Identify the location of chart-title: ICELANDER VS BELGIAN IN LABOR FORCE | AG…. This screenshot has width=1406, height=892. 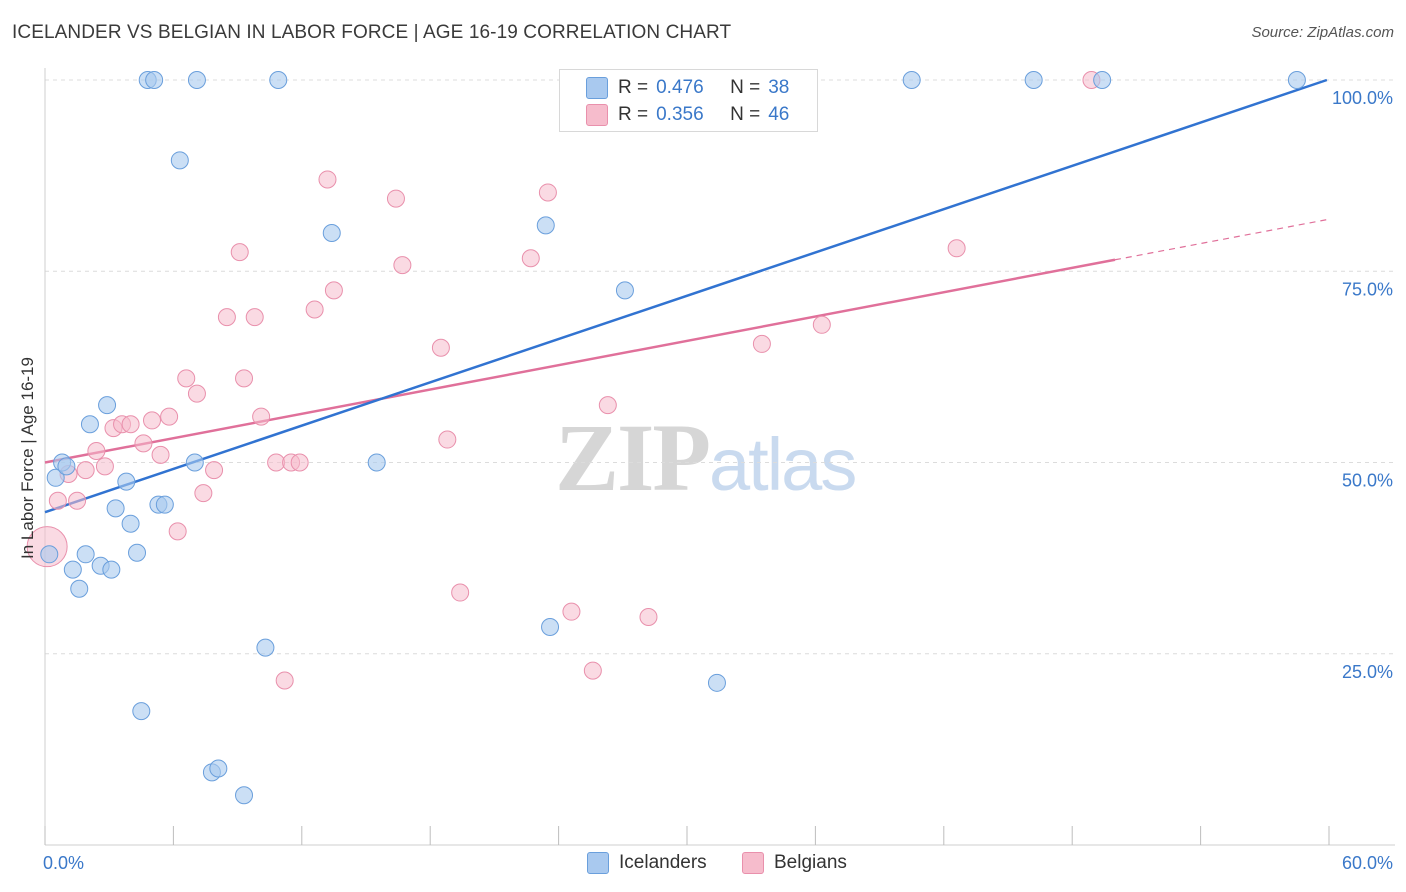
(372, 32).